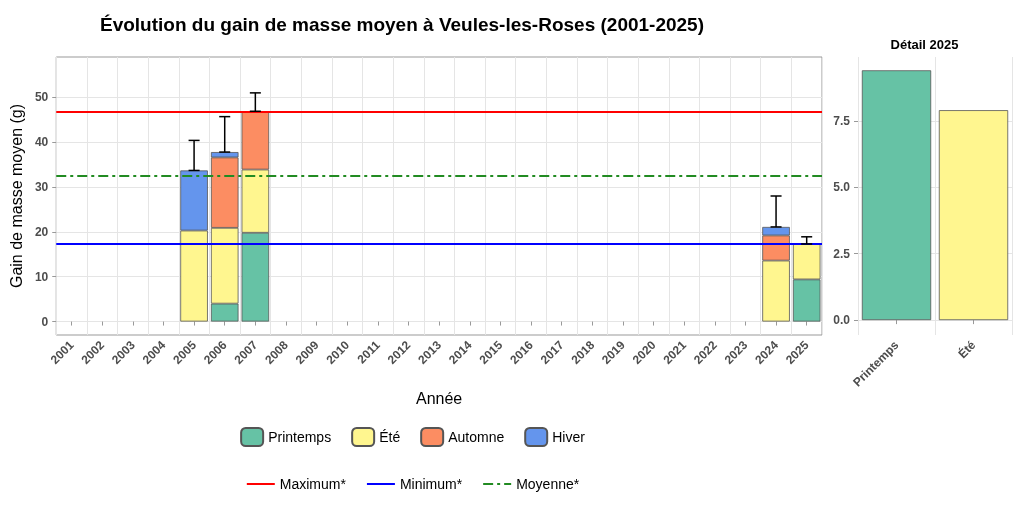 The image size is (1024, 512). What do you see at coordinates (390, 437) in the screenshot?
I see `legend-label: Été` at bounding box center [390, 437].